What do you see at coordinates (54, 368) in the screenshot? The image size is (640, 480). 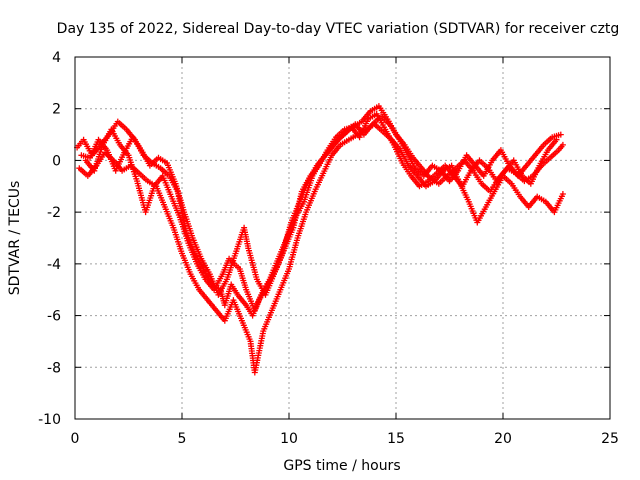 I see `y-tick-label: -8` at bounding box center [54, 368].